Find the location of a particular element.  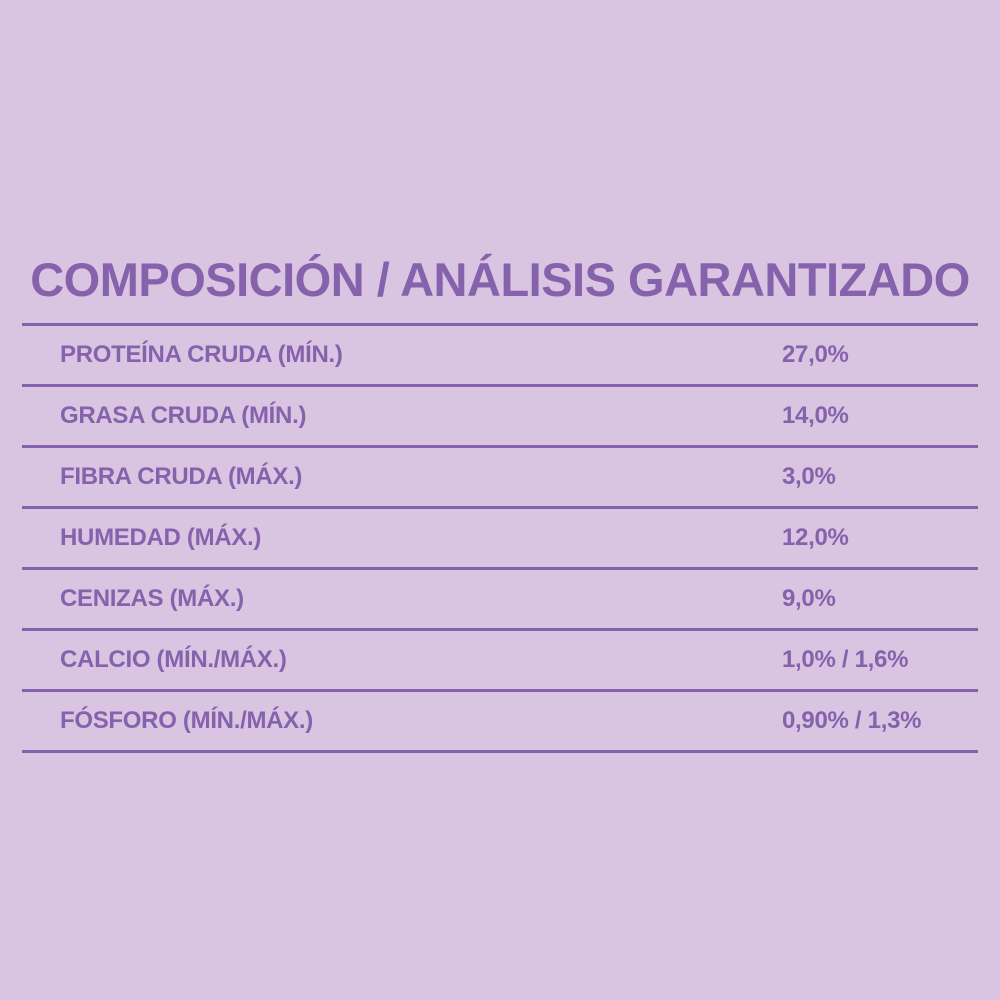

row-value: 0,90% / 1,3% is located at coordinates (852, 720).